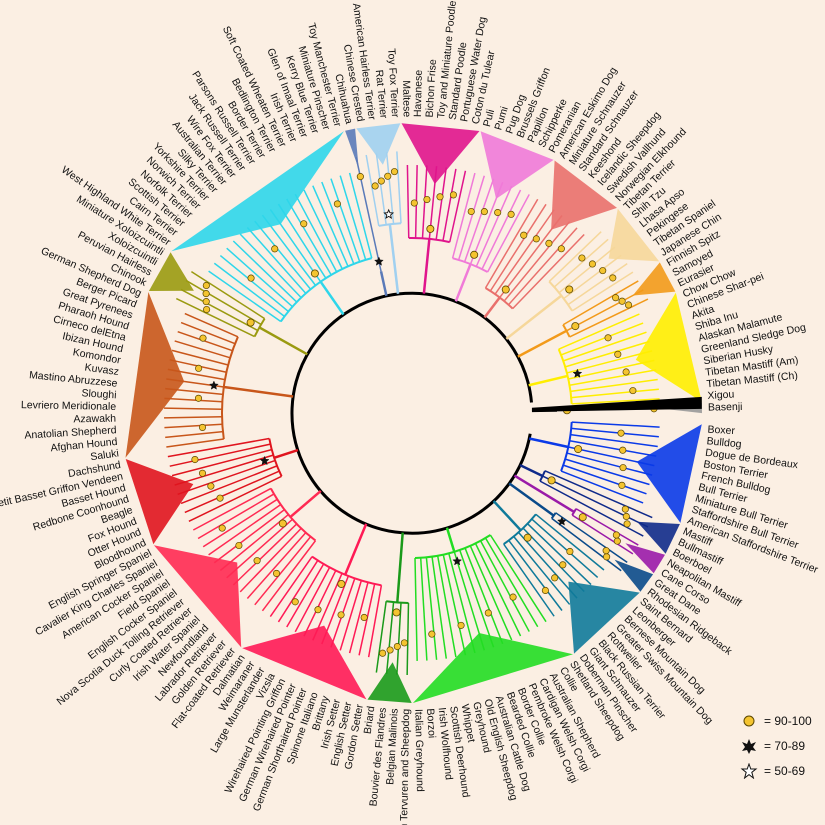  I want to click on clade-small-spitz, so click(502, 216).